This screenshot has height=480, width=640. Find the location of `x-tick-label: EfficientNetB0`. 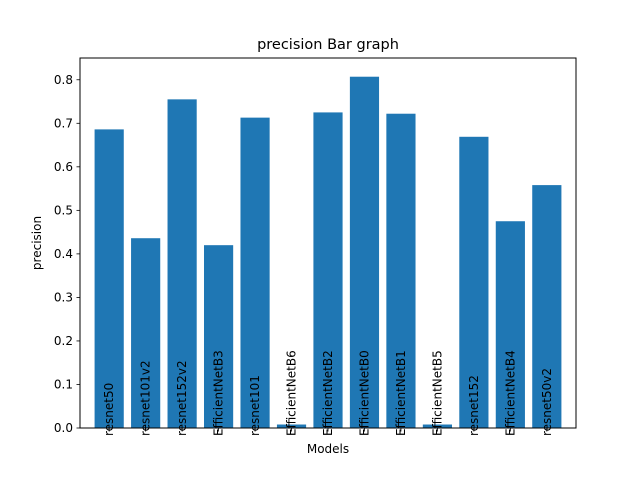

x-tick-label: EfficientNetB0 is located at coordinates (364, 393).